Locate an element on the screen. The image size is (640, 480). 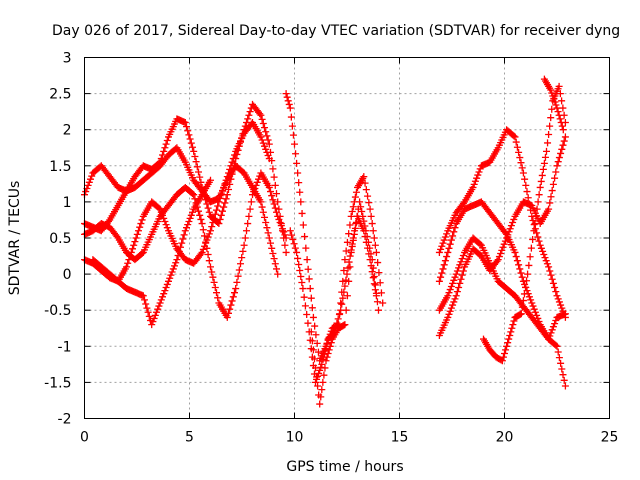
y-tick-label: 2.5 is located at coordinates (60, 95).